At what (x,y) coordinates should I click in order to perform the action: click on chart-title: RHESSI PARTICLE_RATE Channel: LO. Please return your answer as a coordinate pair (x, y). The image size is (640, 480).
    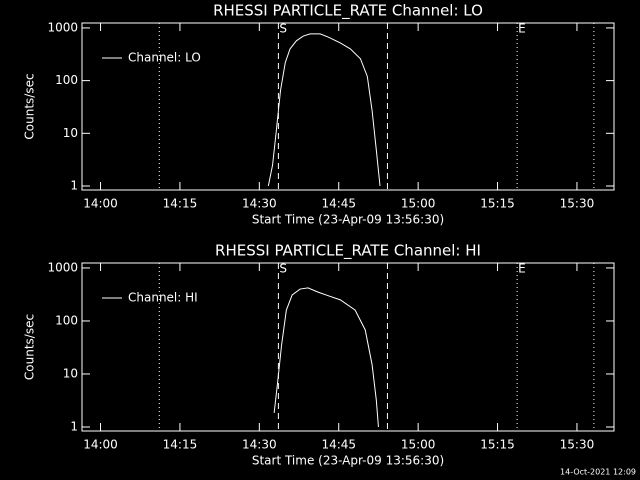
    Looking at the image, I should click on (348, 11).